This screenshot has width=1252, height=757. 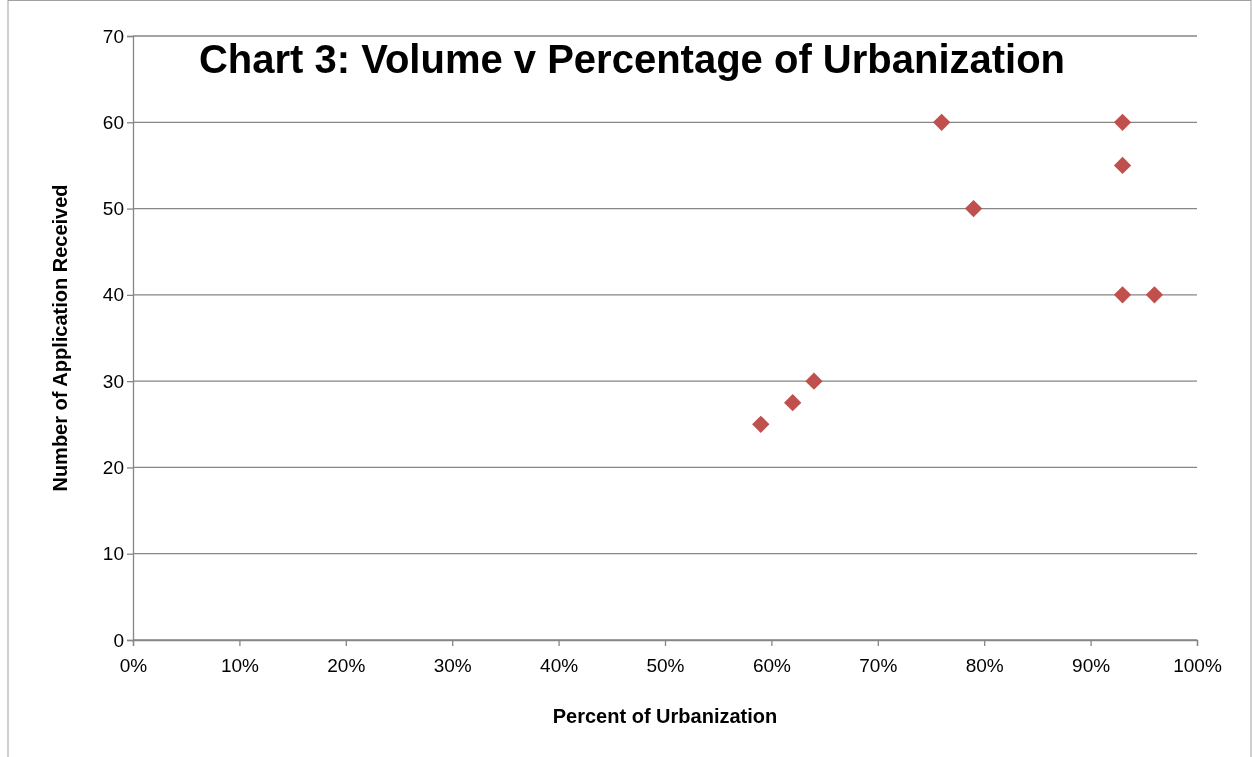 I want to click on y-tick-label: 20, so click(x=113, y=468).